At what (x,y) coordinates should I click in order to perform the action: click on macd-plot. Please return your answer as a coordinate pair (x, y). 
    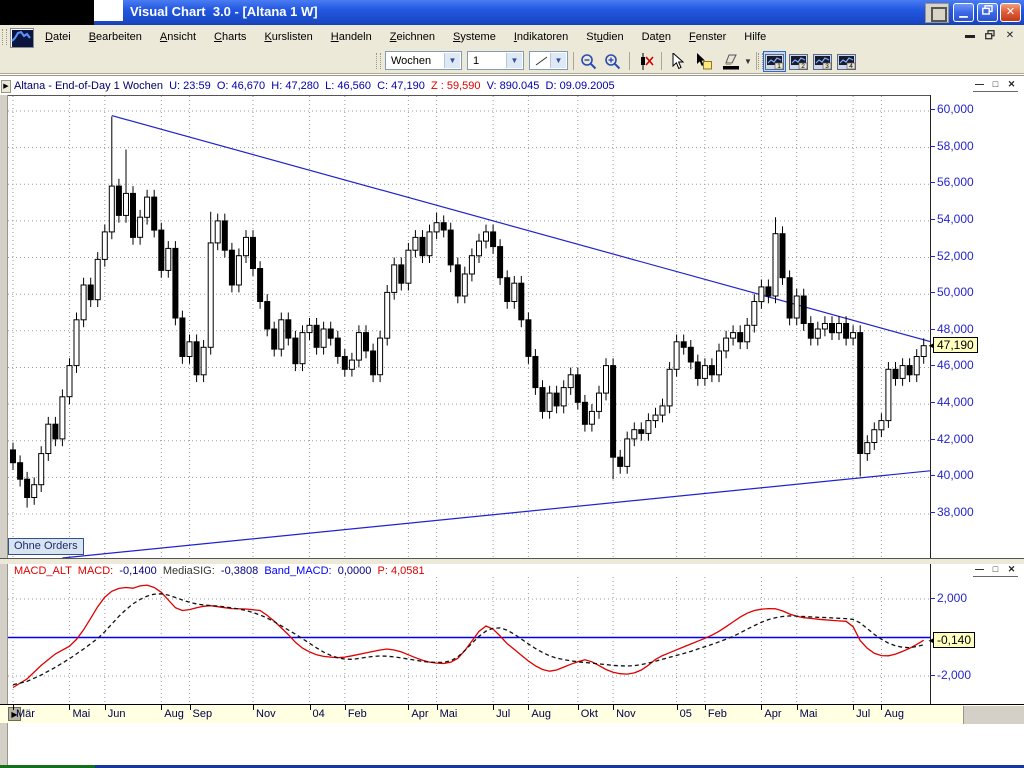
    Looking at the image, I should click on (469, 640).